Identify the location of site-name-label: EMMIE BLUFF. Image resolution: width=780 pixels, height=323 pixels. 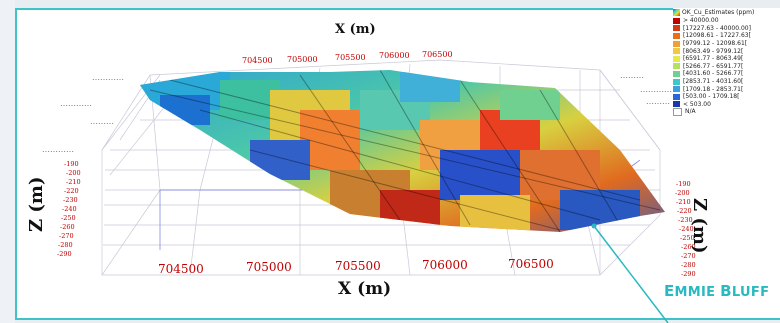
(716, 291).